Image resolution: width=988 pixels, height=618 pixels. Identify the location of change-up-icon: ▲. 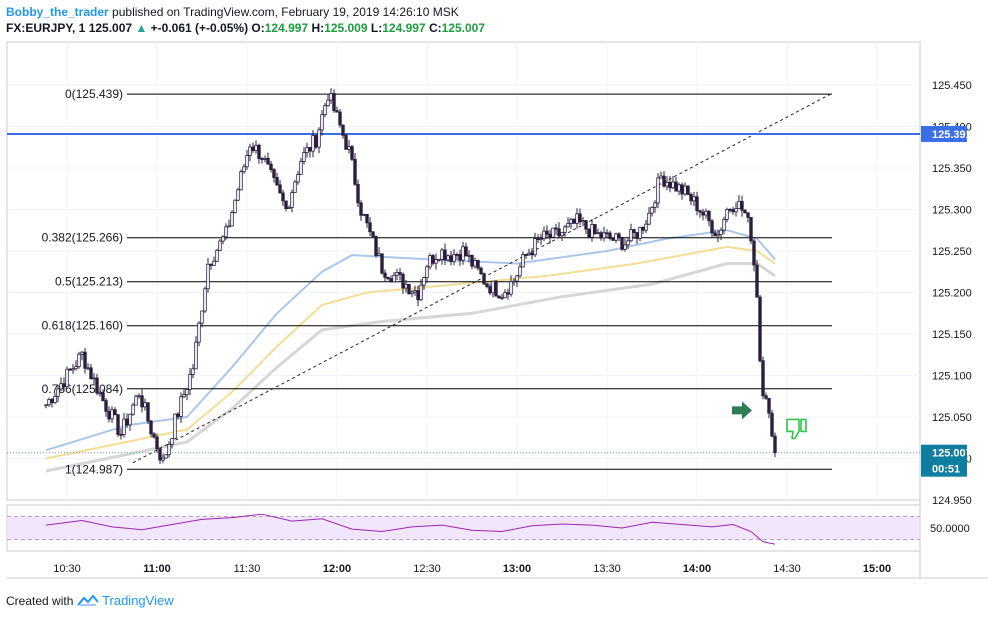
(141, 28).